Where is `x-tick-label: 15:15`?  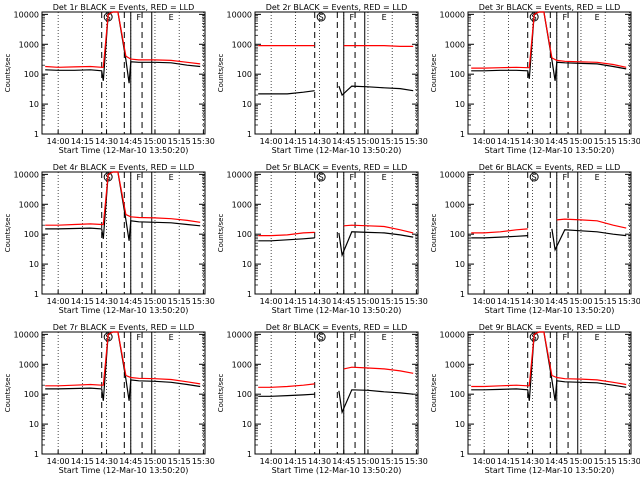
x-tick-label: 15:15 is located at coordinates (392, 141).